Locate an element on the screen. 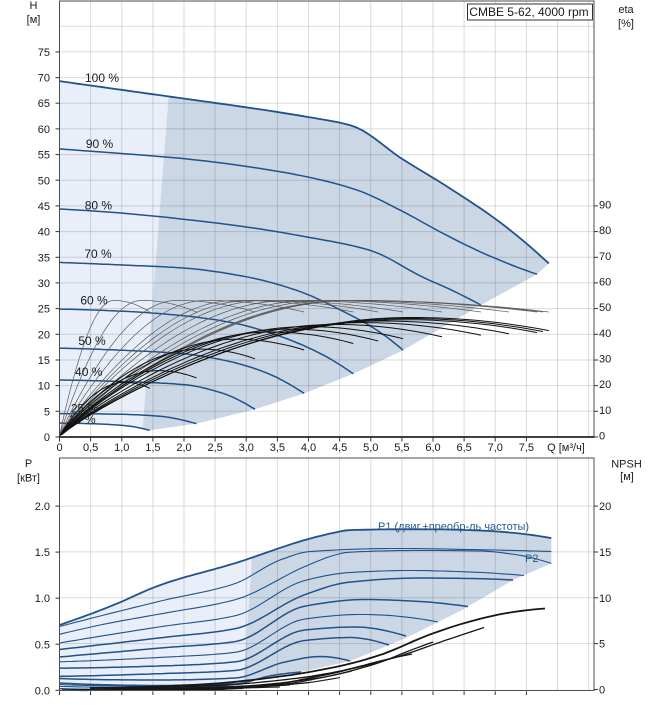 The width and height of the screenshot is (658, 705). svg-text: 4,5 is located at coordinates (339, 448).